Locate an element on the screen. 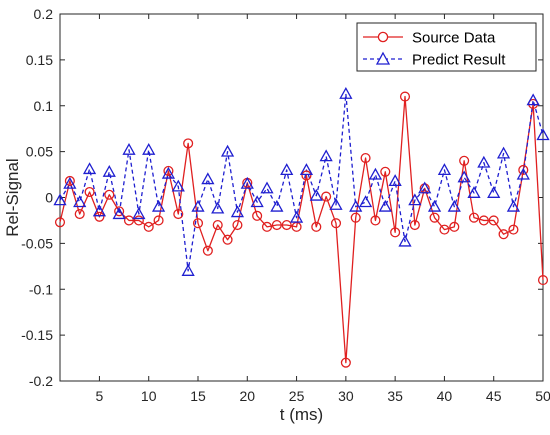 This screenshot has width=550, height=435. legend-source-data-label: Source Data is located at coordinates (454, 38).